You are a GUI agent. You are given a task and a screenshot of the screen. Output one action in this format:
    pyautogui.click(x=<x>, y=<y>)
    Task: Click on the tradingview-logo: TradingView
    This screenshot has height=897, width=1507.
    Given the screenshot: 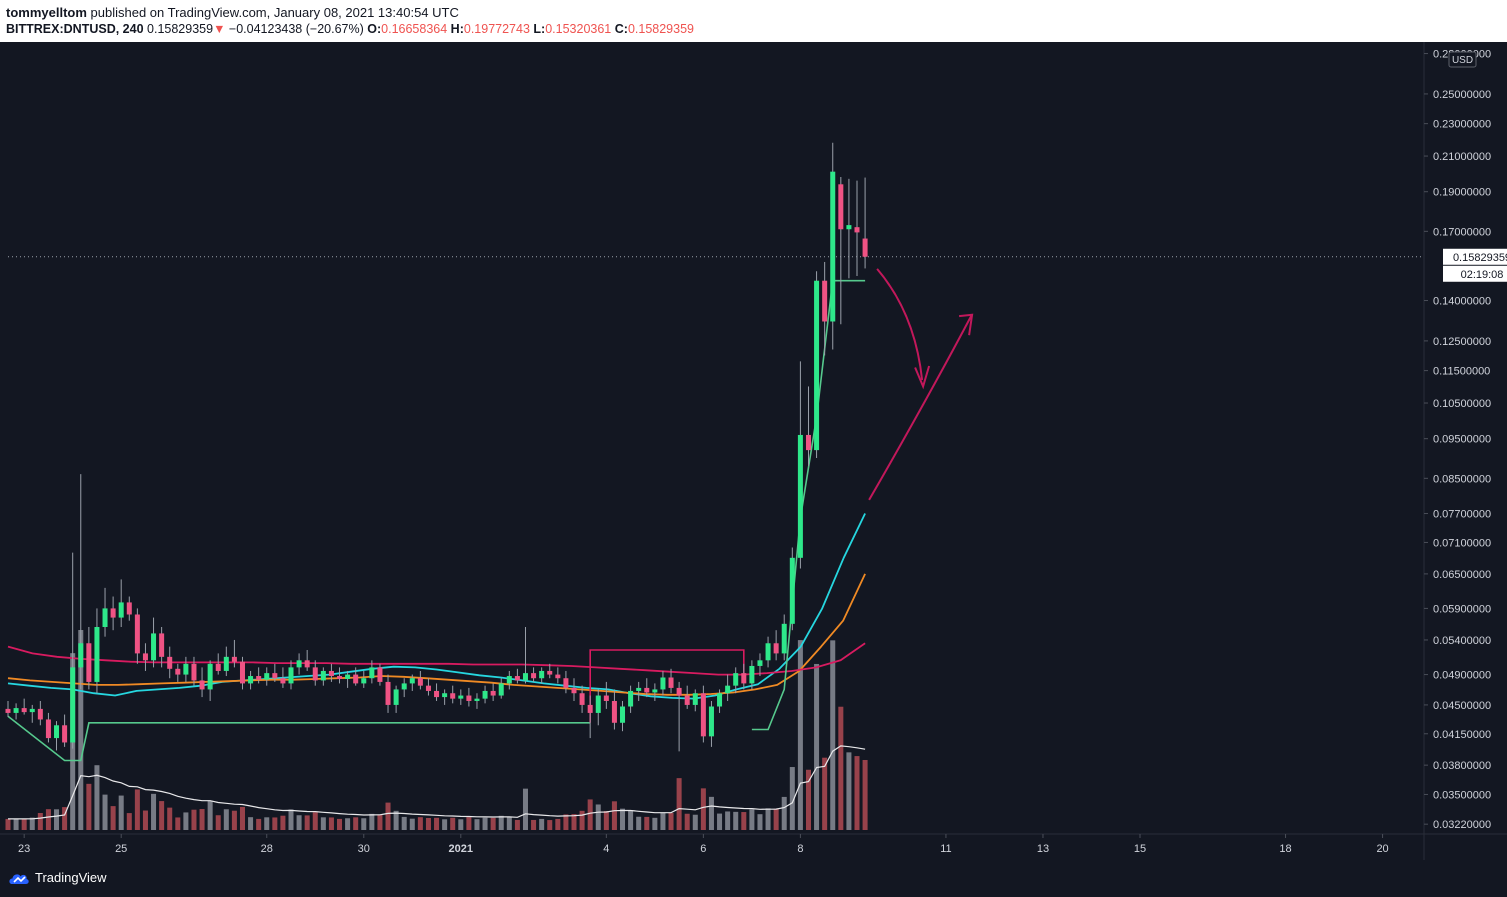 What is the action you would take?
    pyautogui.click(x=57, y=877)
    